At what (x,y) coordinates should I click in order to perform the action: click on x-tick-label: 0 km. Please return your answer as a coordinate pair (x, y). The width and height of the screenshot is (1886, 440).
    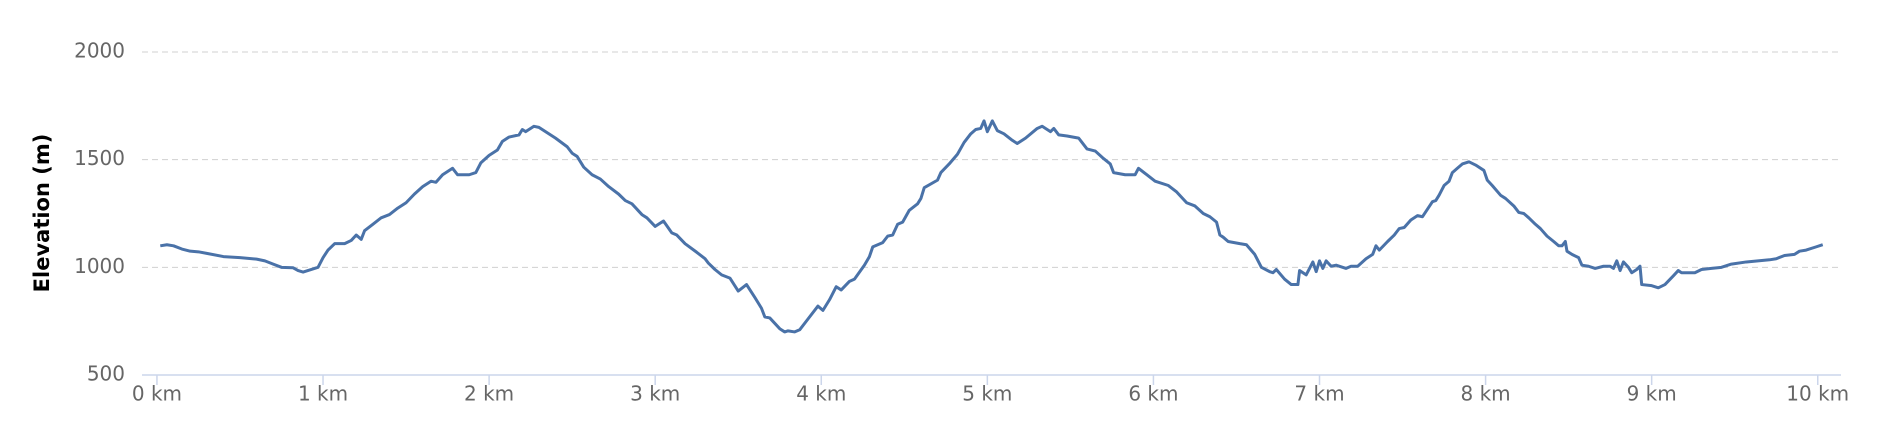
    Looking at the image, I should click on (157, 394).